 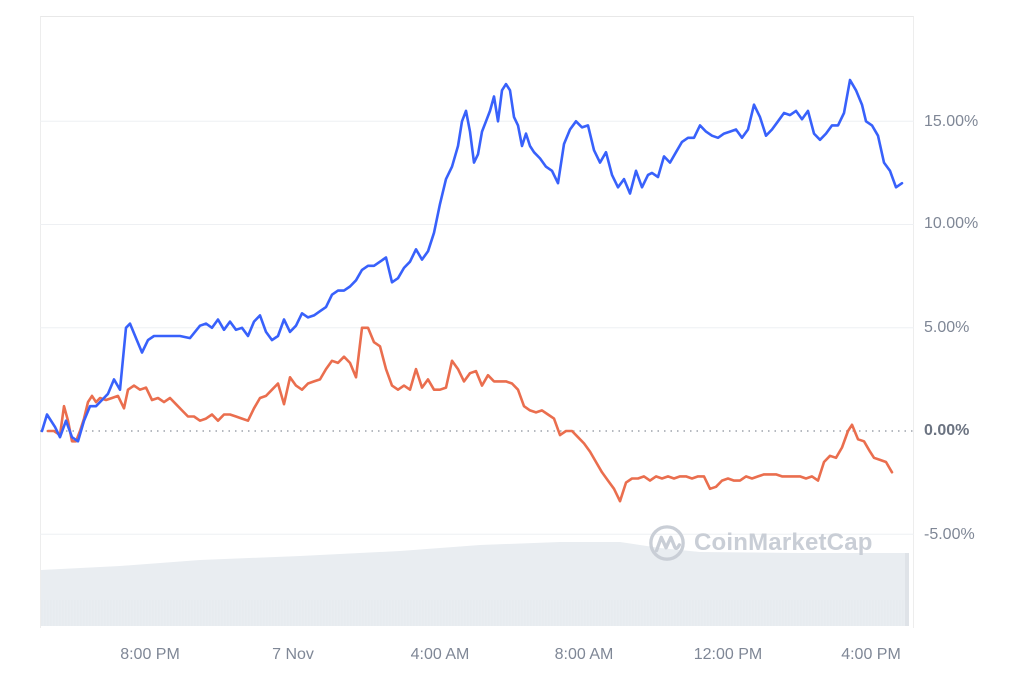 I want to click on x-tick-7nov: 7 Nov, so click(x=293, y=654).